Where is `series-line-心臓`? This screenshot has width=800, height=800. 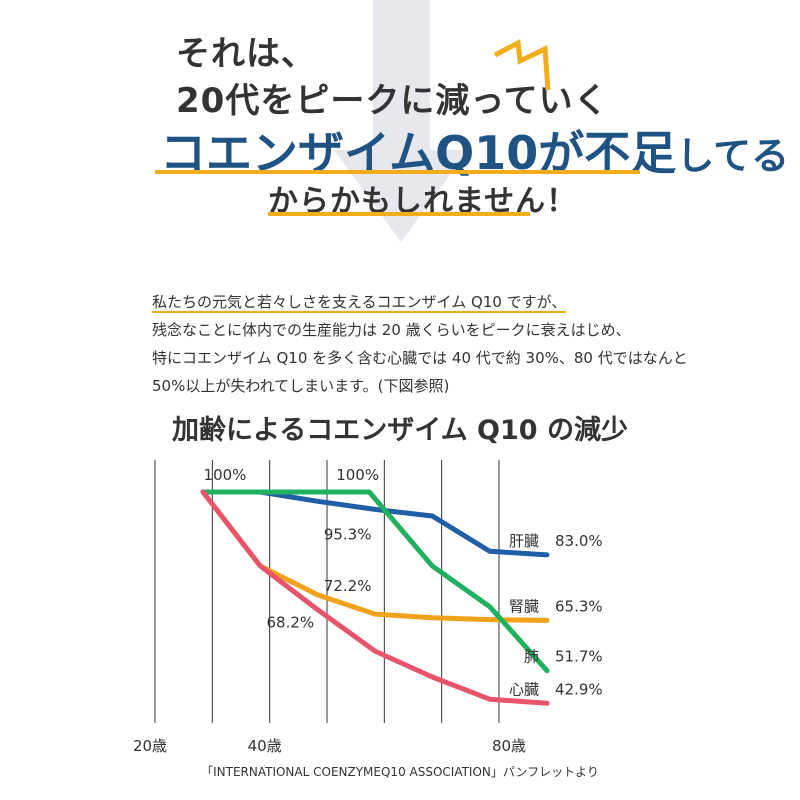
series-line-心臓 is located at coordinates (375, 597).